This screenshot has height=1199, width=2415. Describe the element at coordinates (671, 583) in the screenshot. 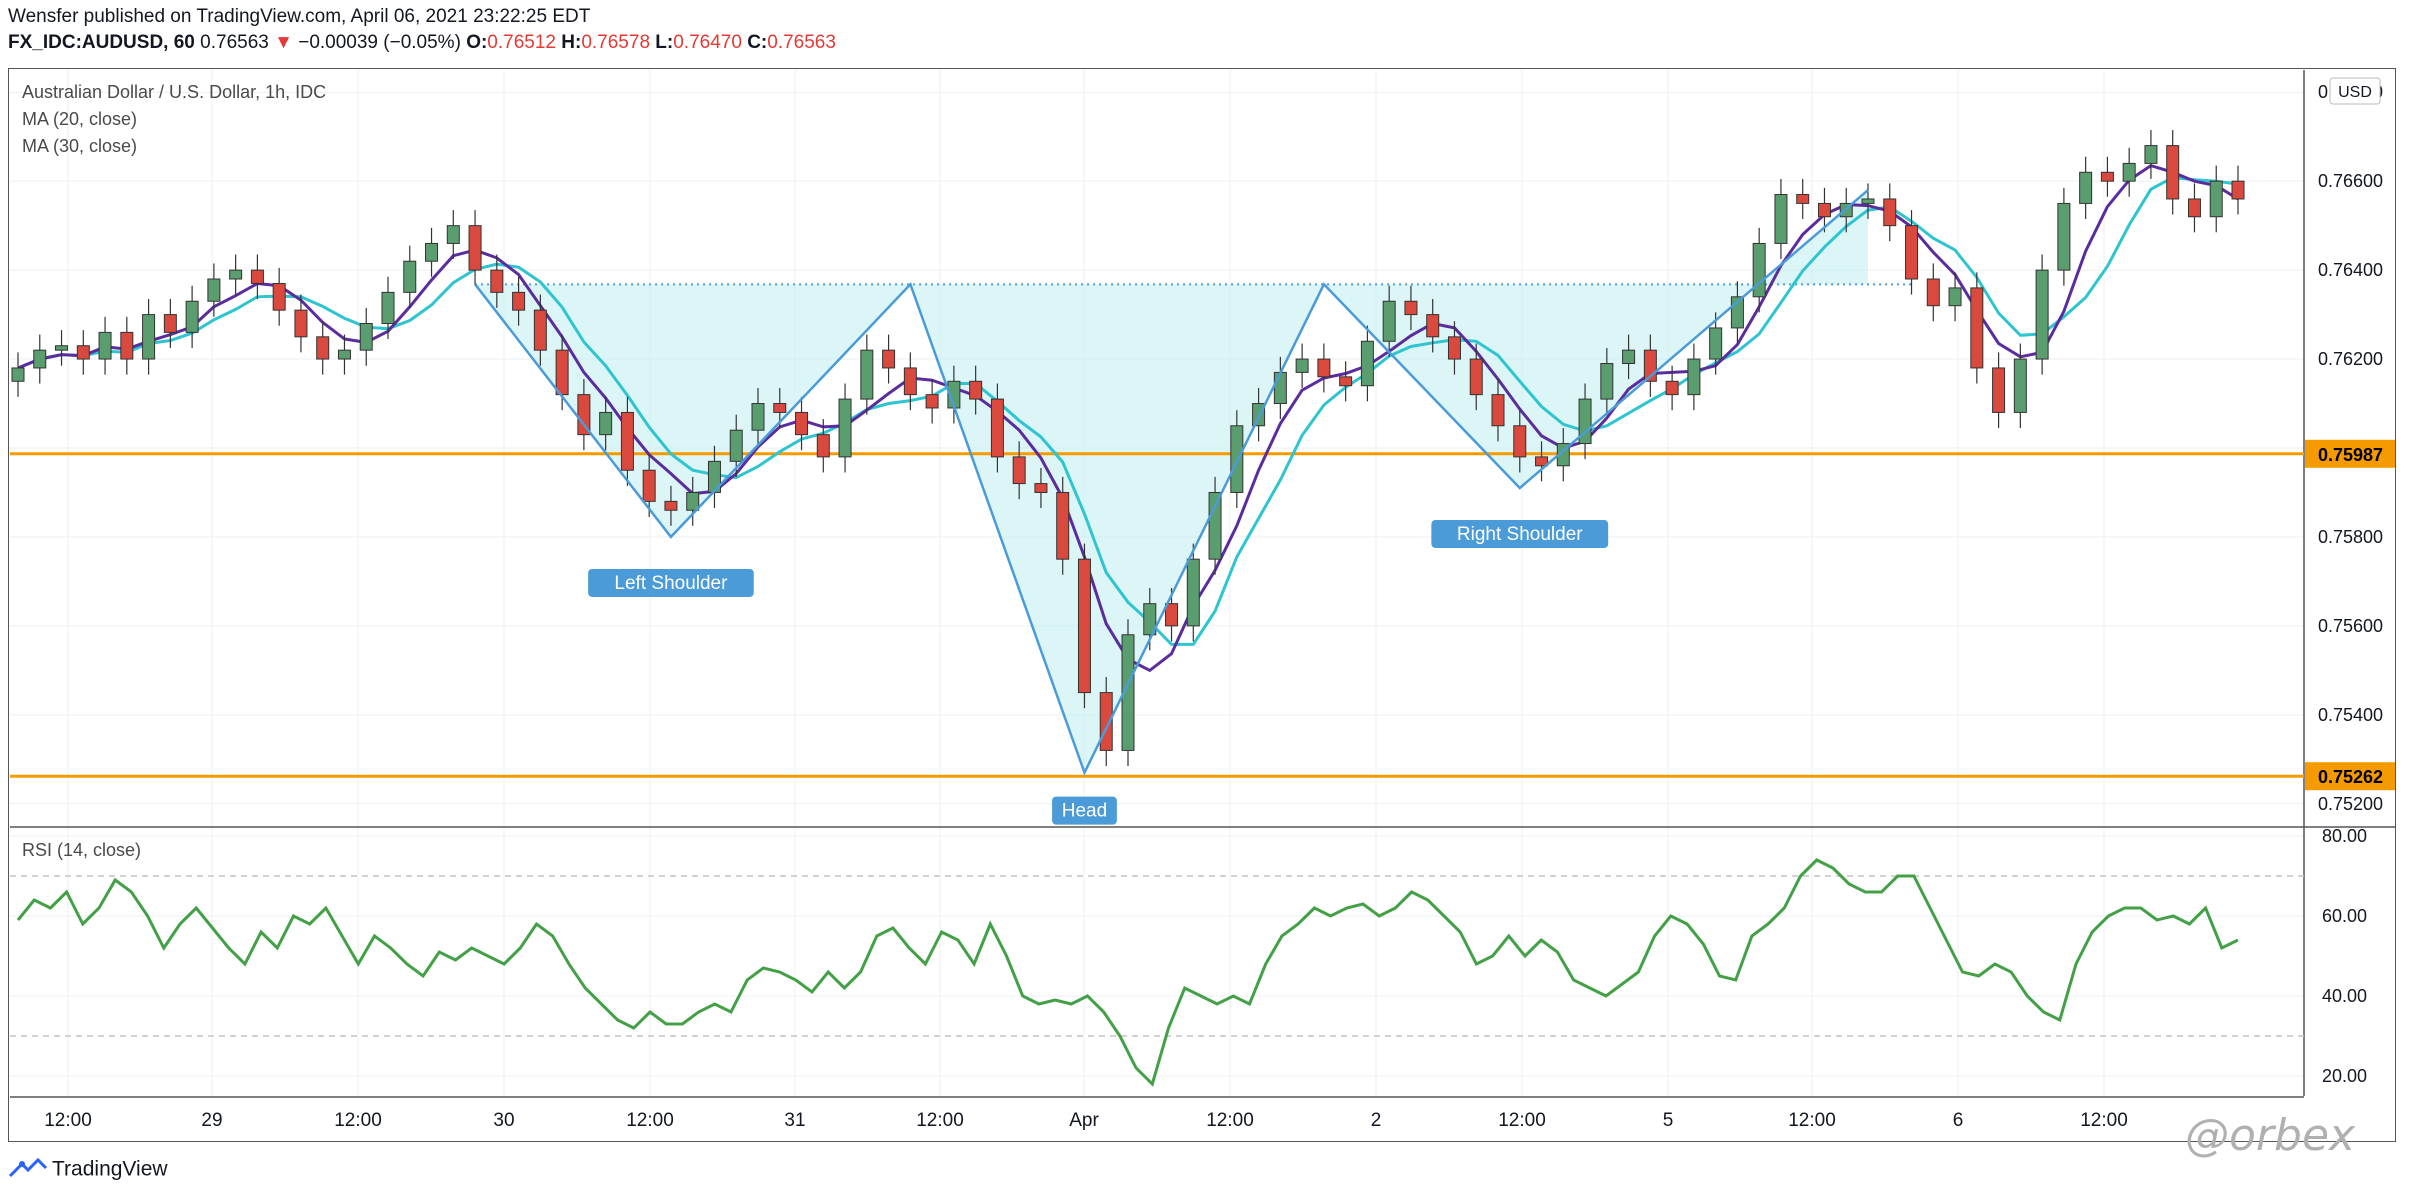

I see `pattern-label-text: Left Shoulder` at that location.